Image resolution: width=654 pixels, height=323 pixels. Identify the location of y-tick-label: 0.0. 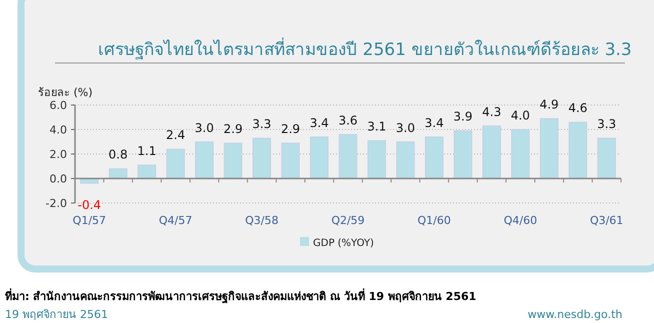
(58, 179).